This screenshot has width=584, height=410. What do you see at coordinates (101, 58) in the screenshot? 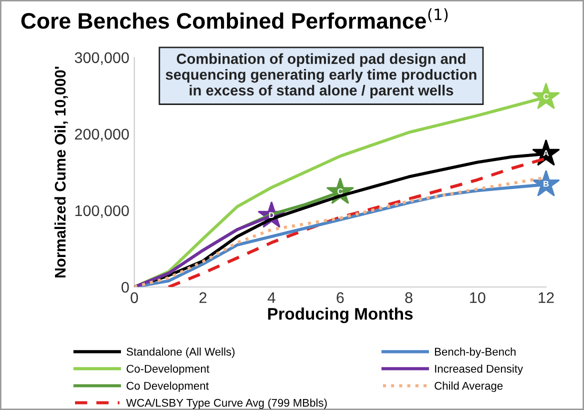
I see `y-tick-label: 300,000` at bounding box center [101, 58].